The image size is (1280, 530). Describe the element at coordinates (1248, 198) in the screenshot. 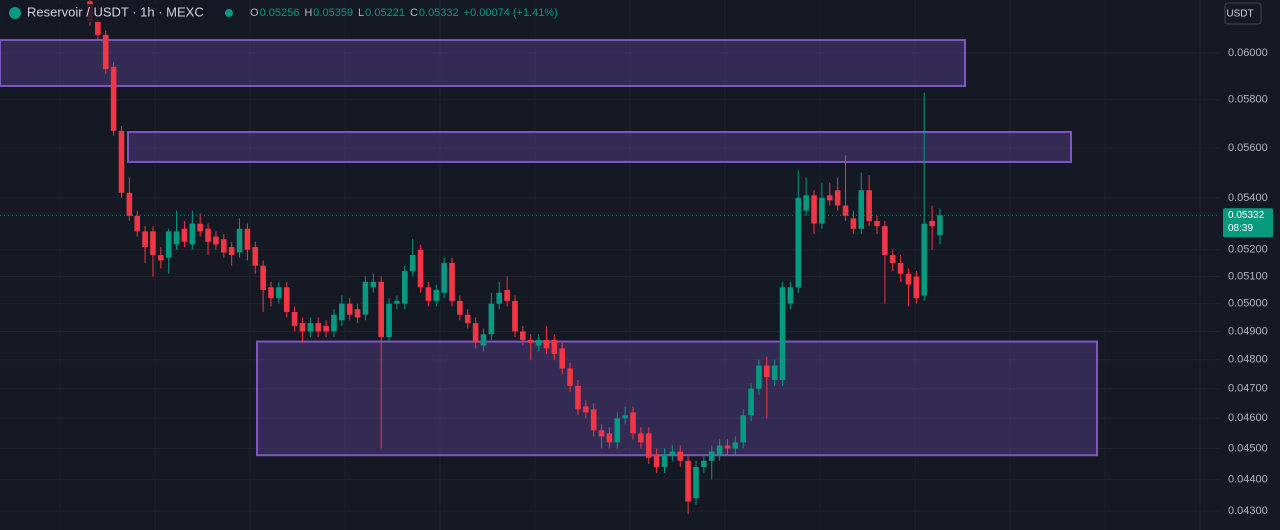

I see `y-tick-label: 0.05400` at that location.